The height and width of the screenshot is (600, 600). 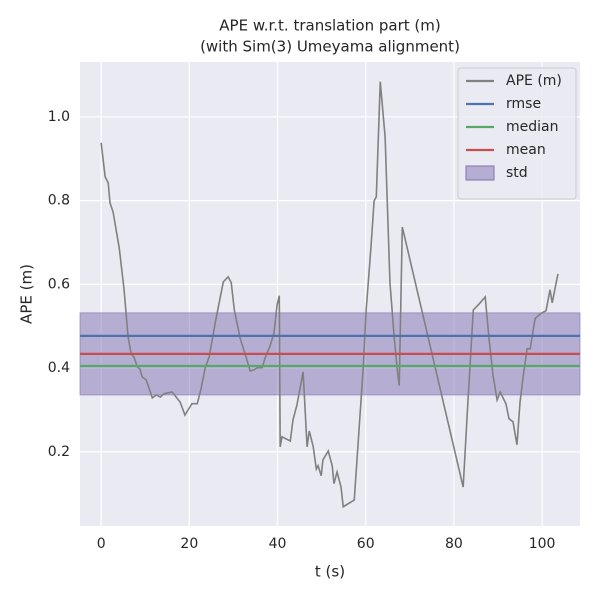 I want to click on x-tick-label: 0, so click(x=101, y=544).